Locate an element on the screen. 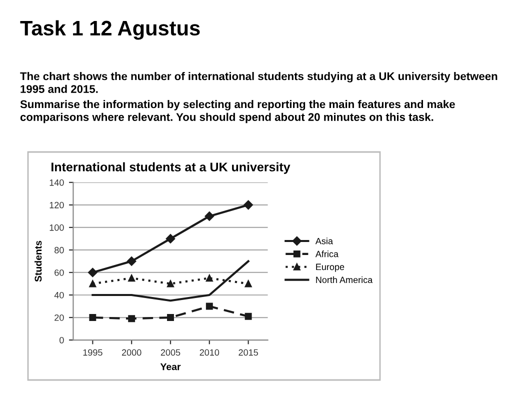  y-tick-label: 60 is located at coordinates (59, 272).